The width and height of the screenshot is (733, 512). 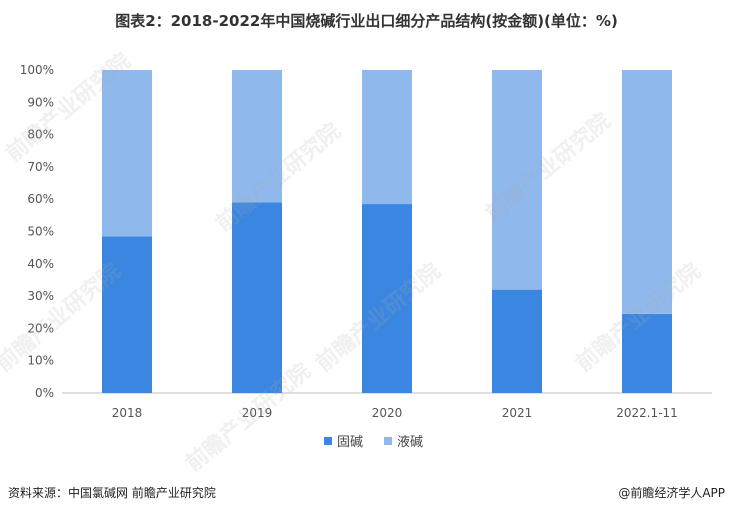 What do you see at coordinates (40, 328) in the screenshot?
I see `y-tick-label: 20%` at bounding box center [40, 328].